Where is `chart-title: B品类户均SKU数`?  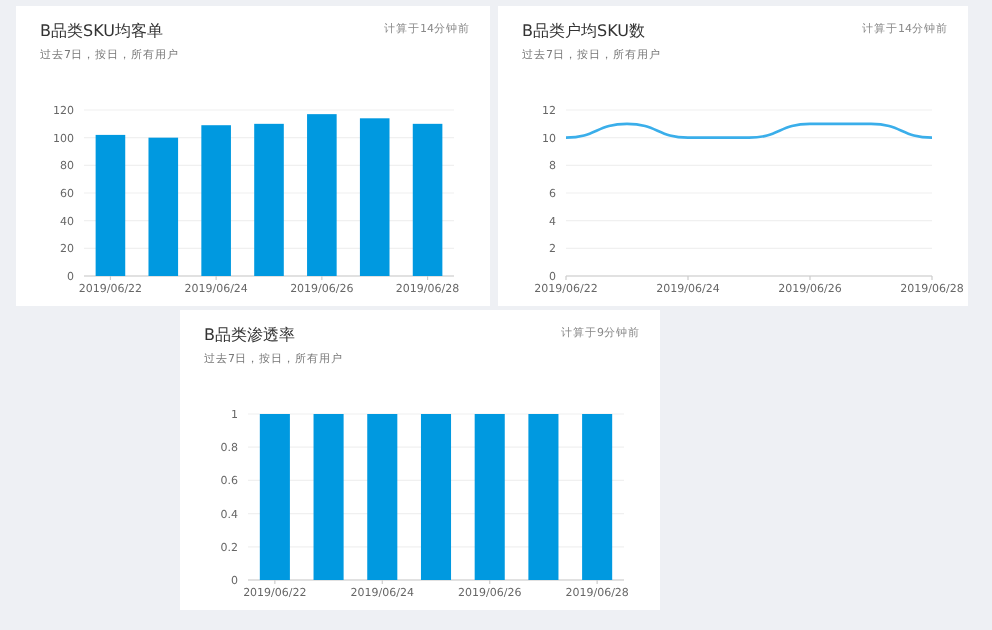
chart-title: B品类户均SKU数 is located at coordinates (583, 31).